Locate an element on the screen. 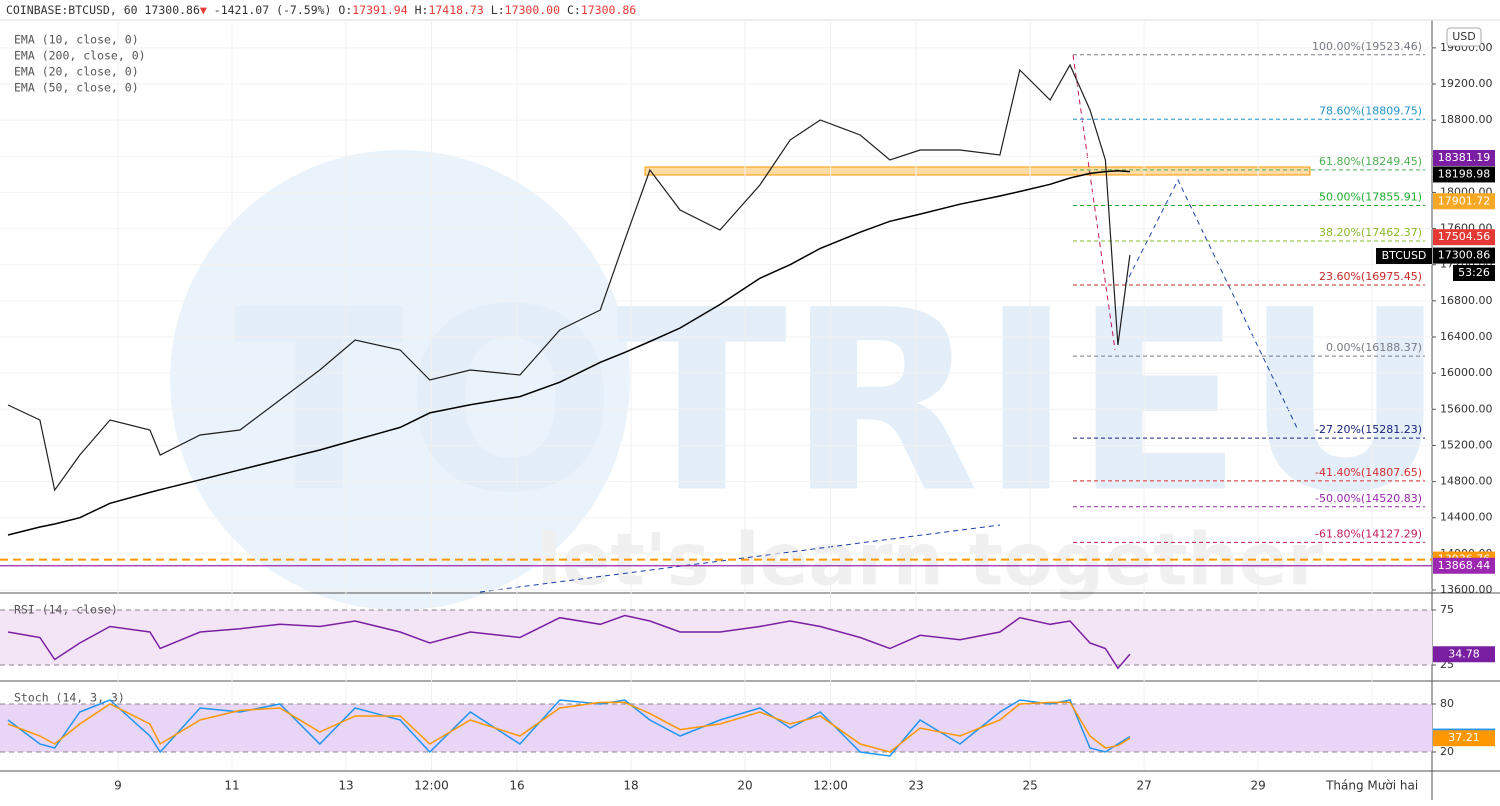  fib-label: -27.20%(15281.23) is located at coordinates (1368, 429).